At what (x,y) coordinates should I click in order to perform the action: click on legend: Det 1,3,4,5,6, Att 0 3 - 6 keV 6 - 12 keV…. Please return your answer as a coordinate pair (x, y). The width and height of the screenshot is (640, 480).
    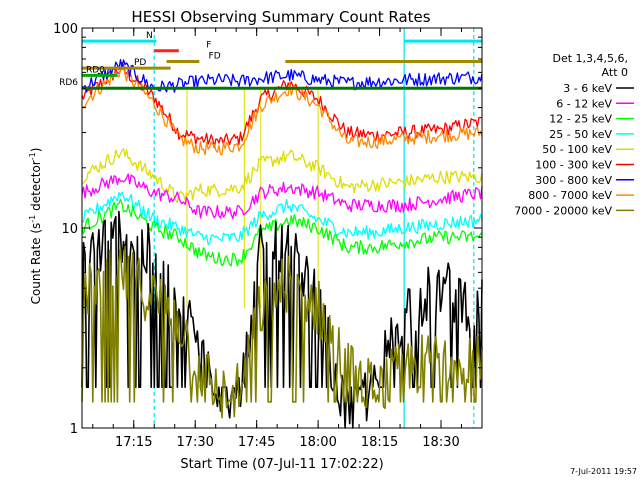
    Looking at the image, I should click on (574, 134).